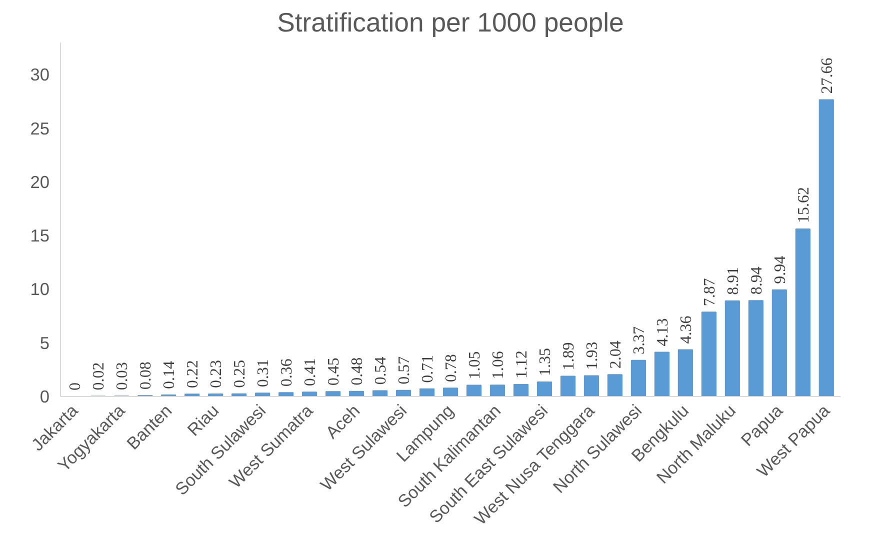  Describe the element at coordinates (450, 23) in the screenshot. I see `chart-title: Stratification per 1000 people` at that location.